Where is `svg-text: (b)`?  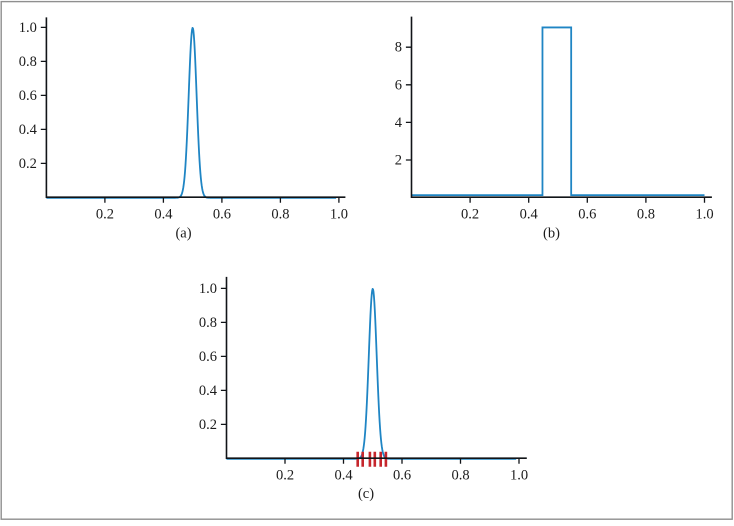 svg-text: (b) is located at coordinates (551, 233).